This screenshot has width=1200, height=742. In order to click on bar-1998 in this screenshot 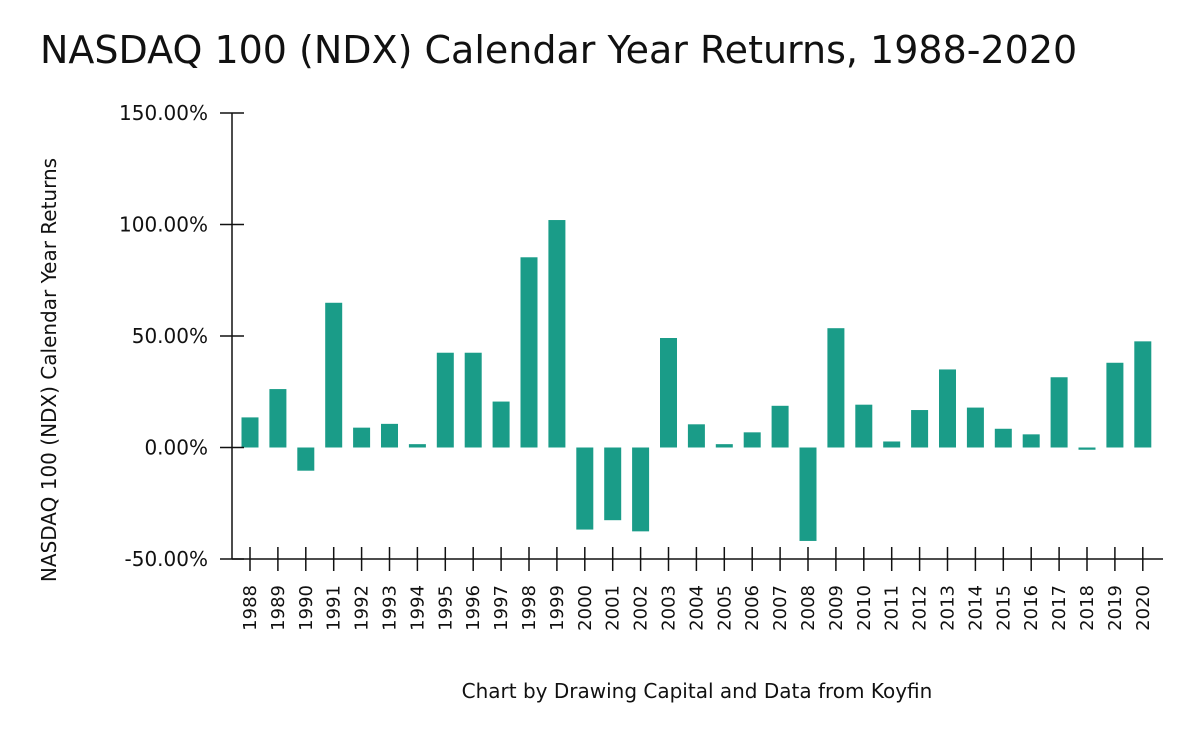, I will do `click(529, 352)`.